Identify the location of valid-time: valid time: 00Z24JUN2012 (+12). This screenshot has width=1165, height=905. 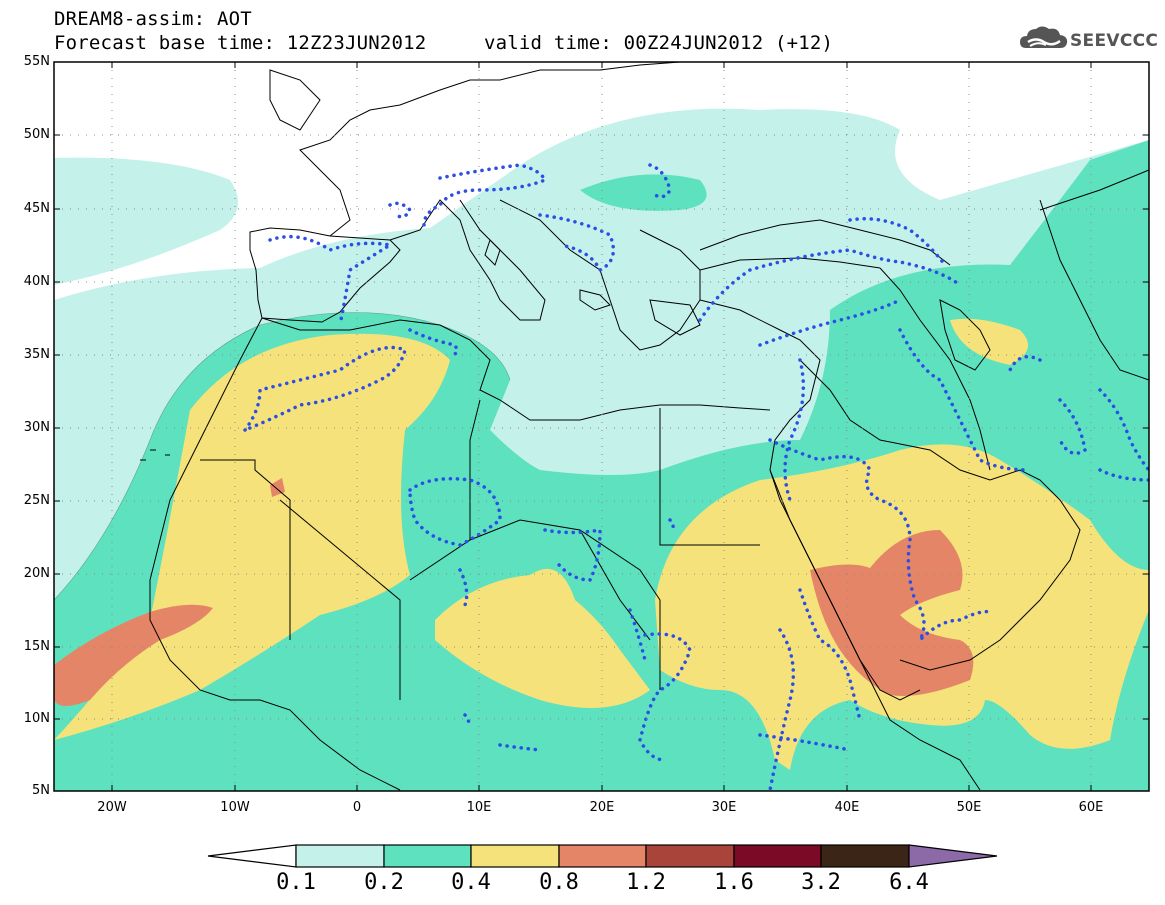
(659, 43).